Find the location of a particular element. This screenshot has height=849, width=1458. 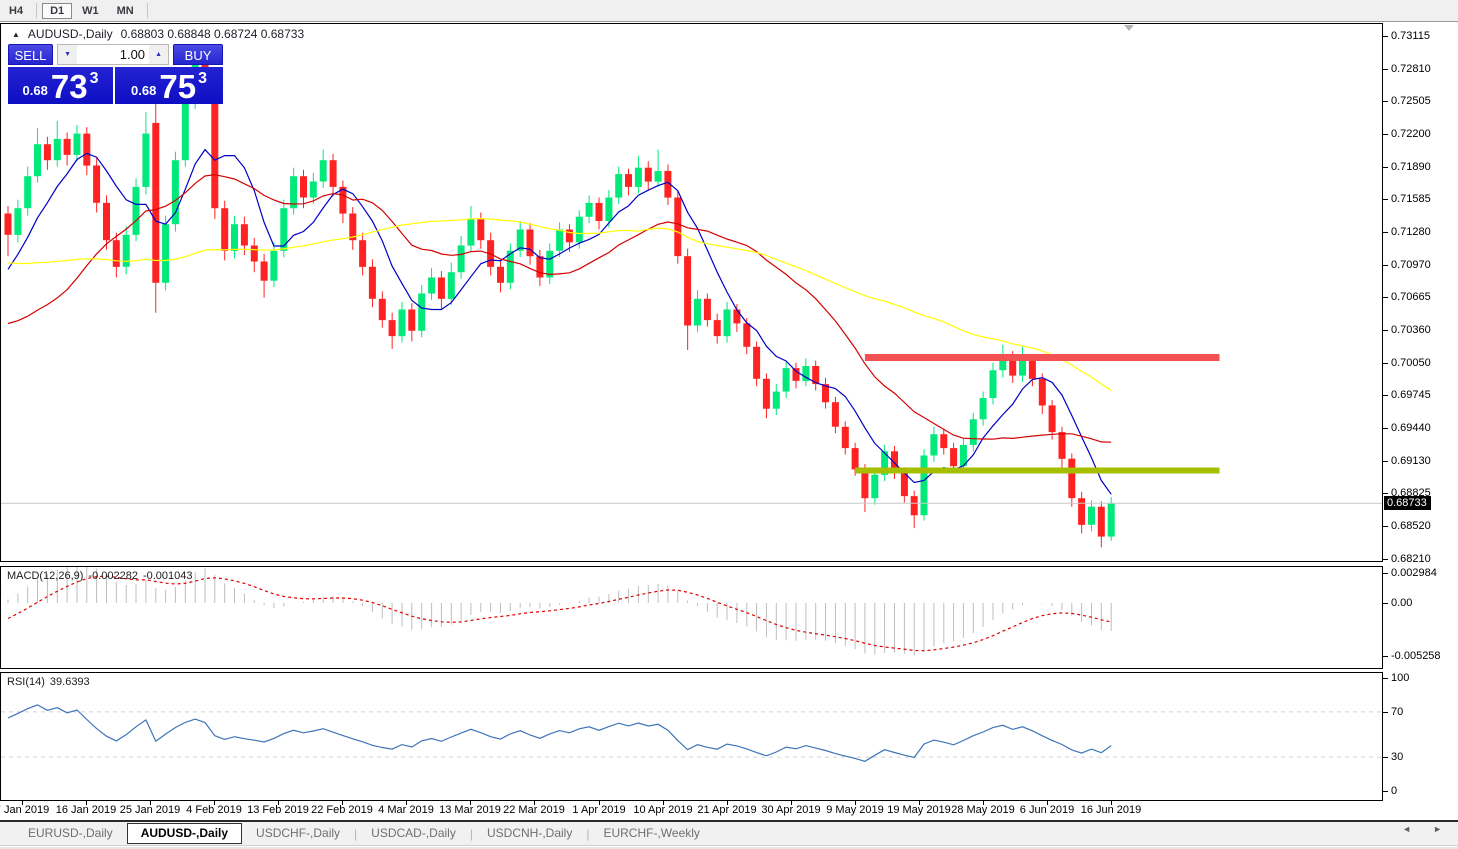

macd-axis-label: 0.002984 is located at coordinates (1414, 573).